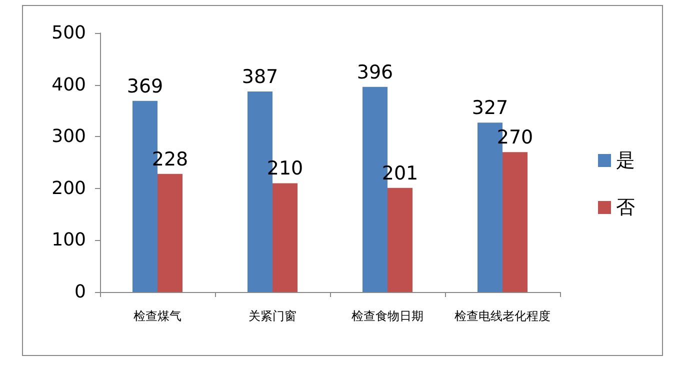  What do you see at coordinates (375, 72) in the screenshot?
I see `data-label: 396` at bounding box center [375, 72].